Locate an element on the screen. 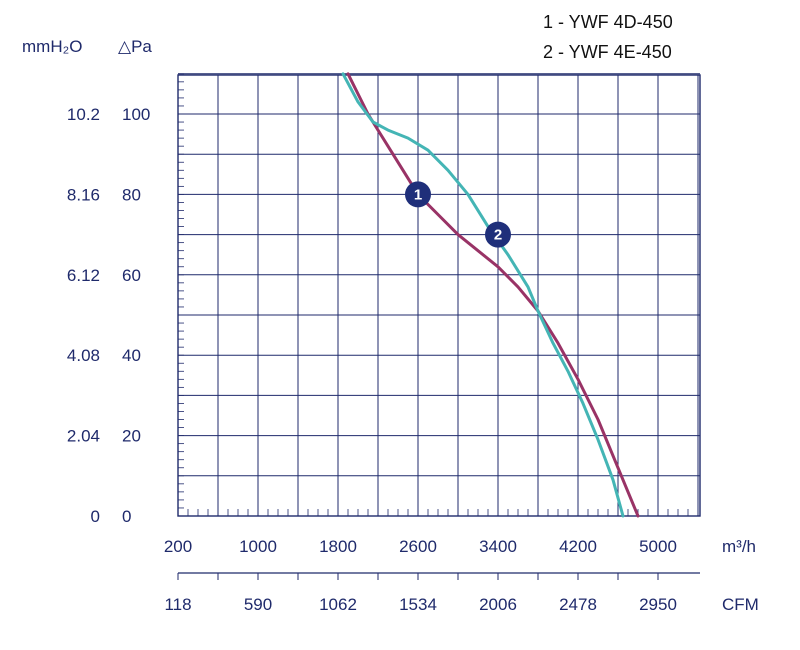  y-axis-right-label: △Pa is located at coordinates (135, 46).